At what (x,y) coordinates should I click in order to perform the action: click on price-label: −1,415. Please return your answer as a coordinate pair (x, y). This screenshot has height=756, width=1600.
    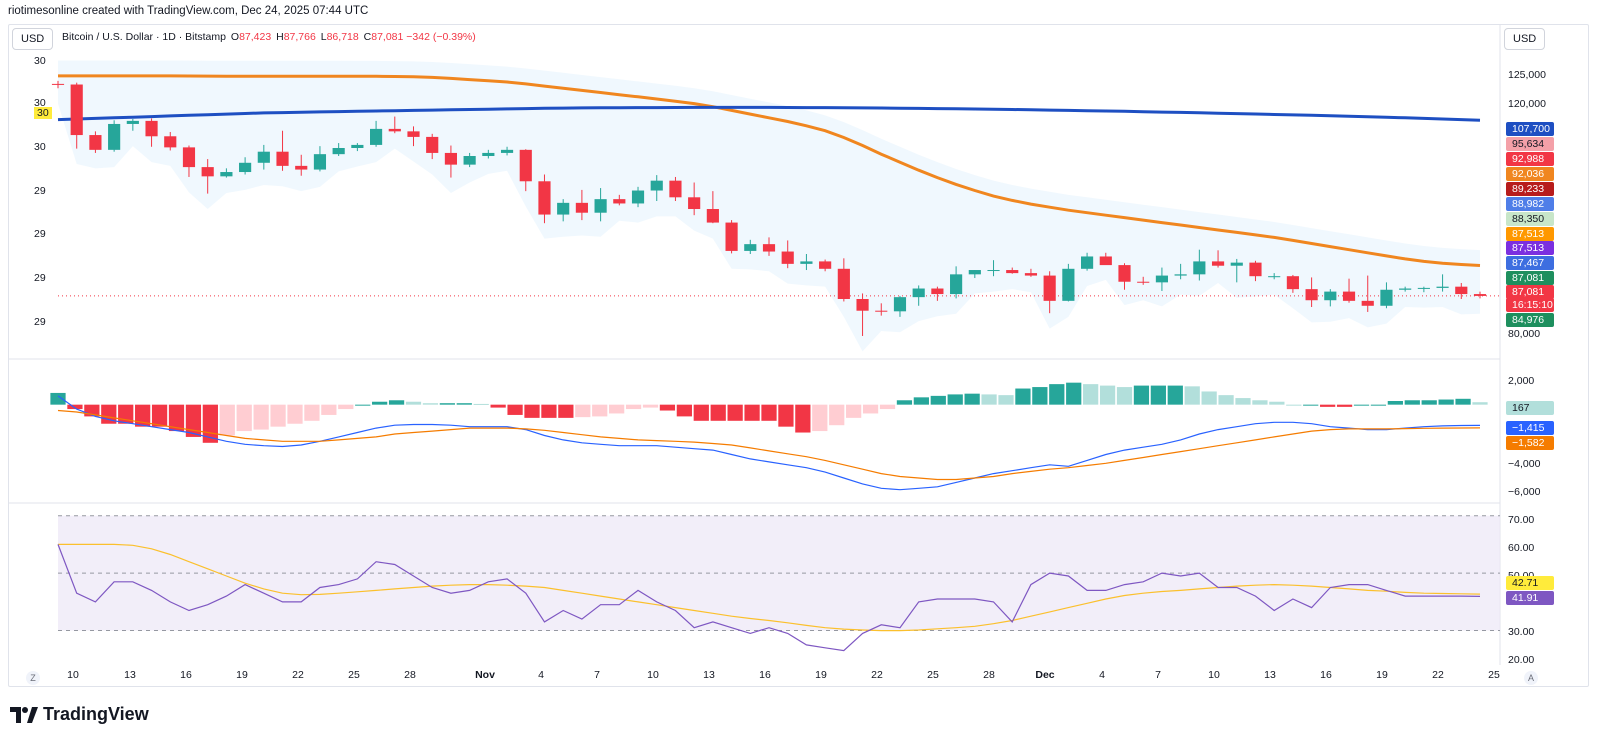
    Looking at the image, I should click on (1530, 428).